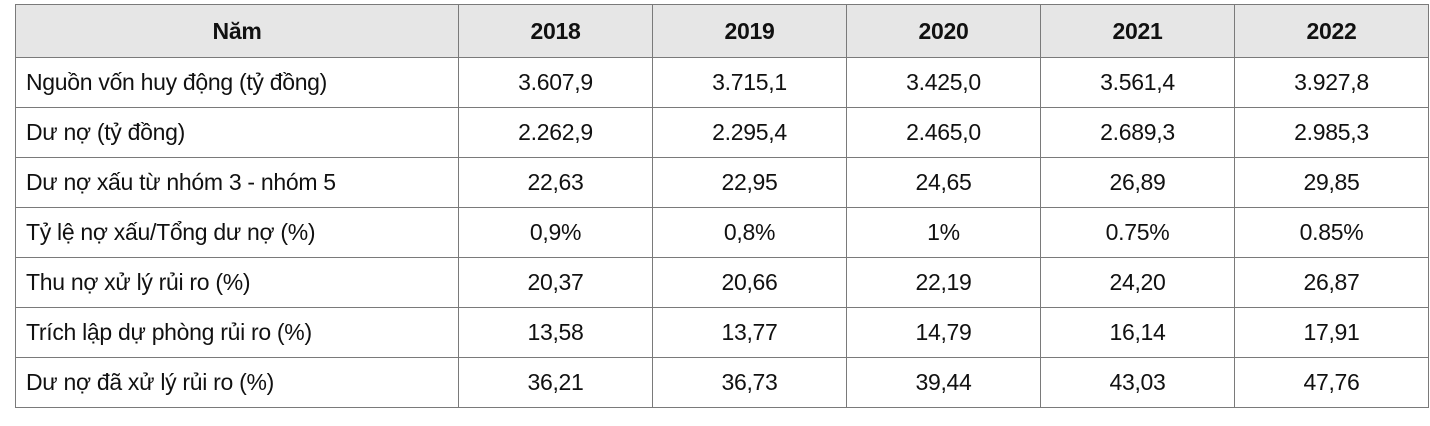 Image resolution: width=1430 pixels, height=426 pixels. What do you see at coordinates (555, 282) in the screenshot?
I see `table-cell: 20,37` at bounding box center [555, 282].